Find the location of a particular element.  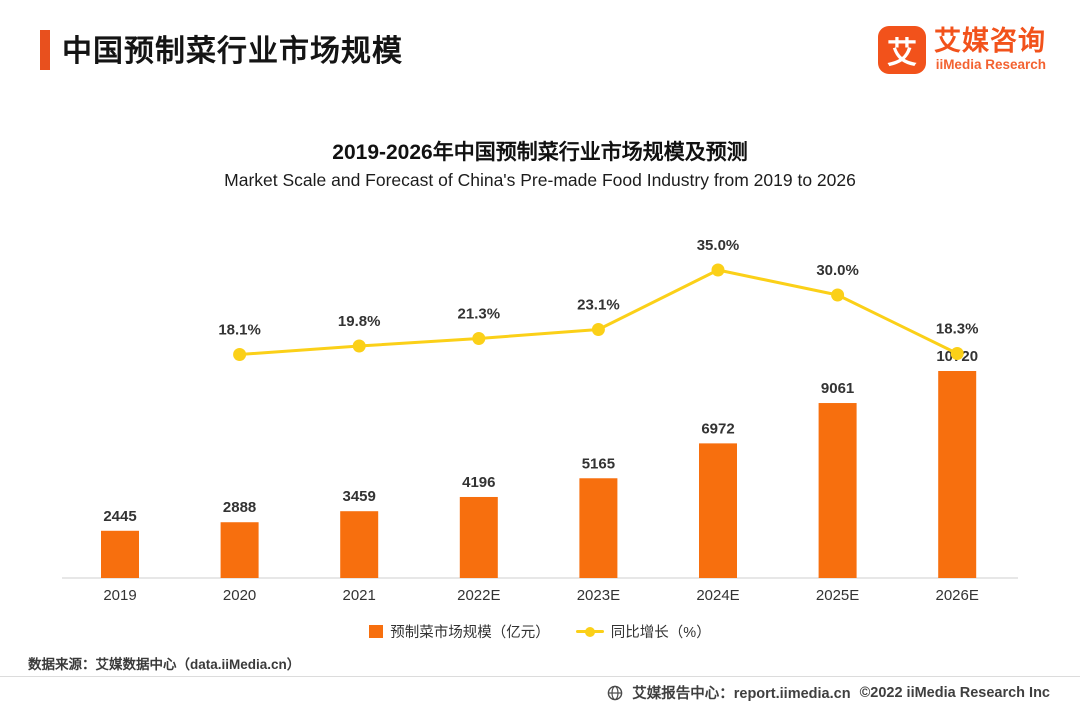

page-title: 中国预制菜行业市场规模 is located at coordinates (232, 51).